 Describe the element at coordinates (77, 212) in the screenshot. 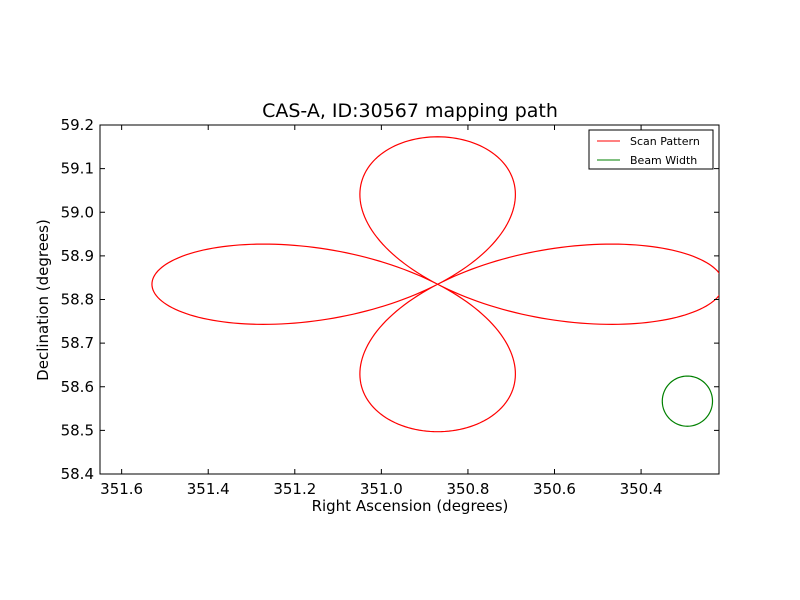

I see `y-tick-label: 59.0` at that location.